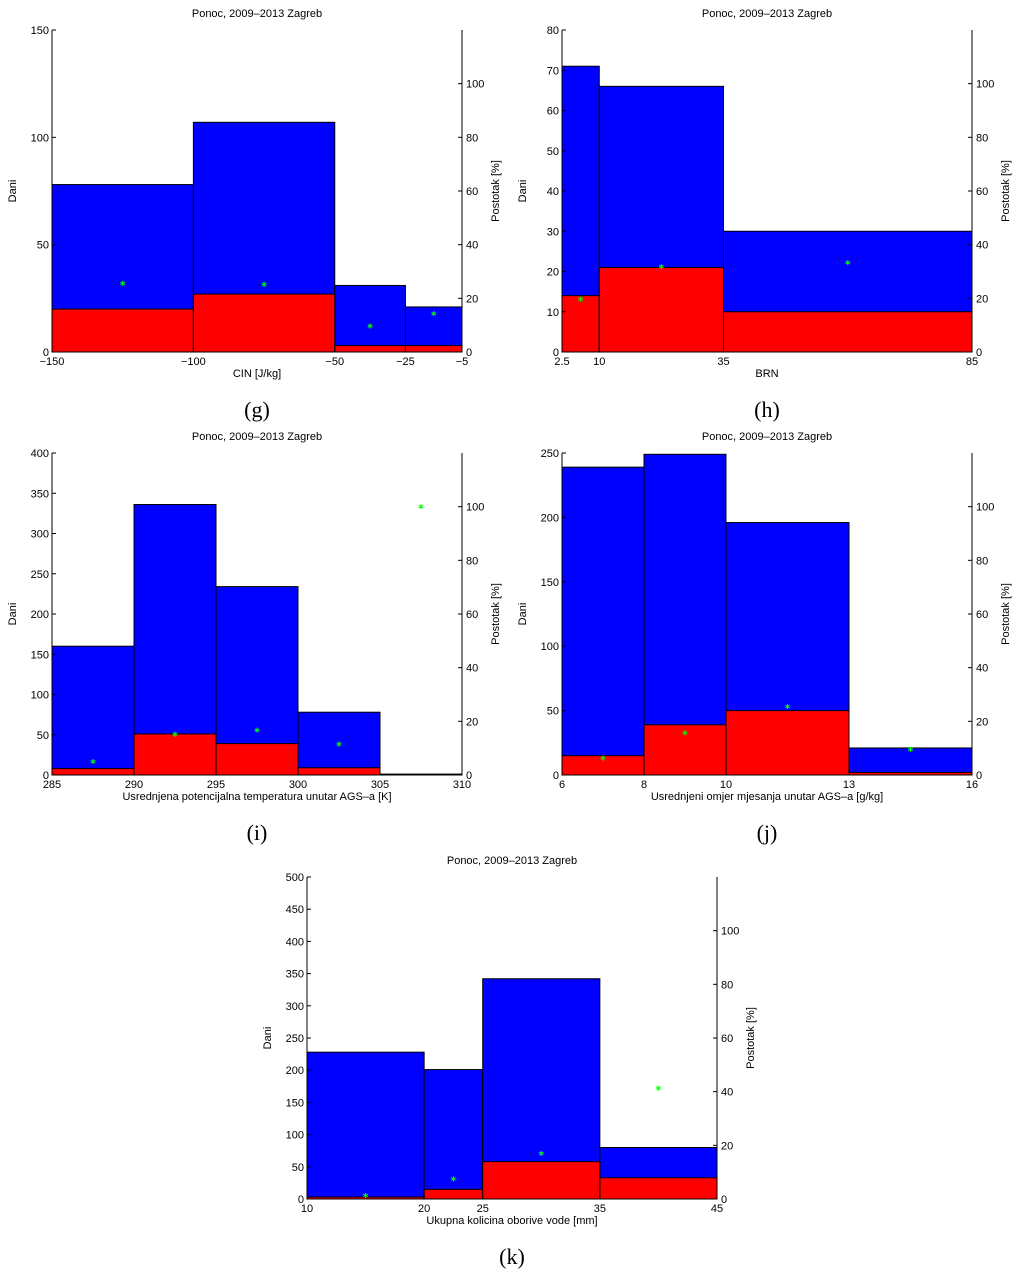 This screenshot has width=1012, height=1274. Describe the element at coordinates (380, 785) in the screenshot. I see `x-tick-label: 305` at that location.